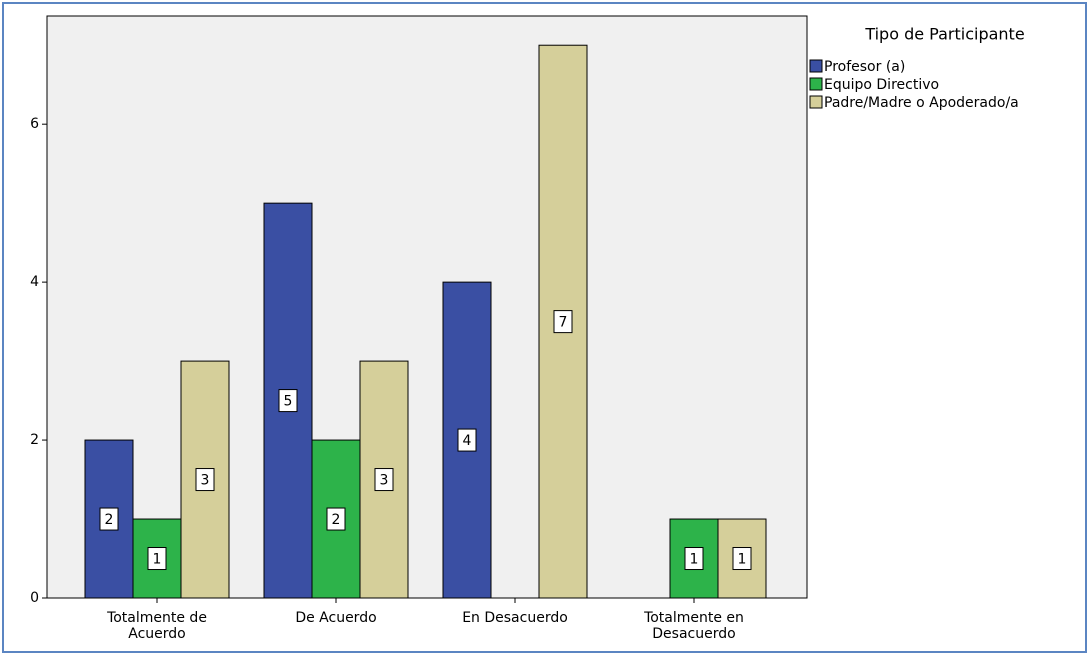 The height and width of the screenshot is (655, 1089). Describe the element at coordinates (944, 34) in the screenshot. I see `legend-title: Tipo de Participante` at that location.